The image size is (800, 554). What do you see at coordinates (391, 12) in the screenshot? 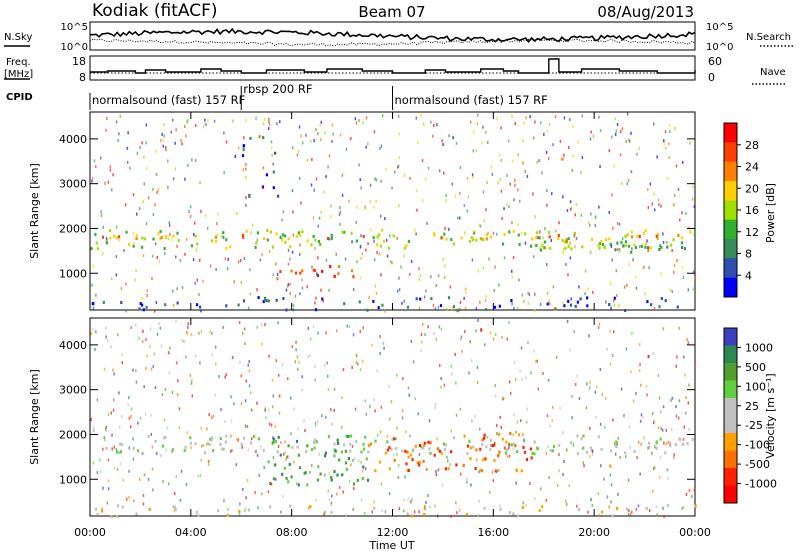
I see `beam-title: Beam 07` at bounding box center [391, 12].